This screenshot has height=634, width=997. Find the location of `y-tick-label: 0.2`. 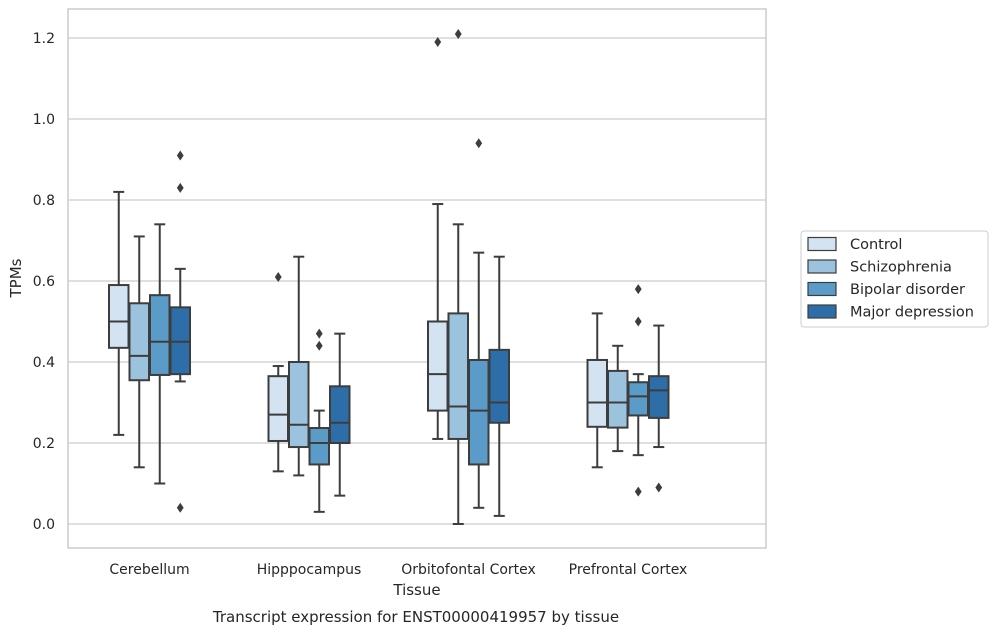

y-tick-label: 0.2 is located at coordinates (44, 444).